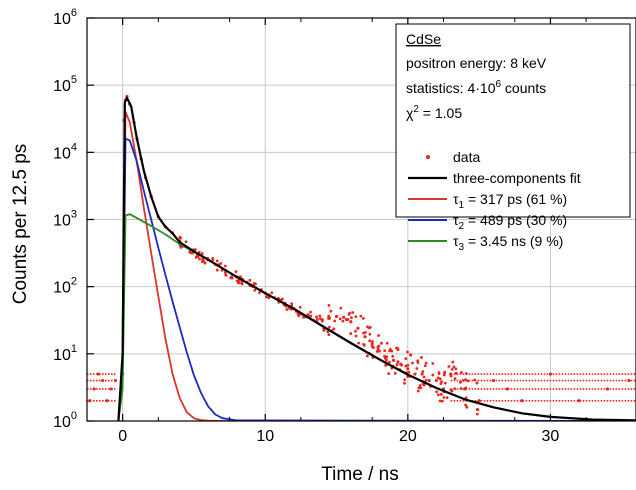 Image resolution: width=636 pixels, height=490 pixels. What do you see at coordinates (416, 109) in the screenshot?
I see `chi-exp: 2` at bounding box center [416, 109].